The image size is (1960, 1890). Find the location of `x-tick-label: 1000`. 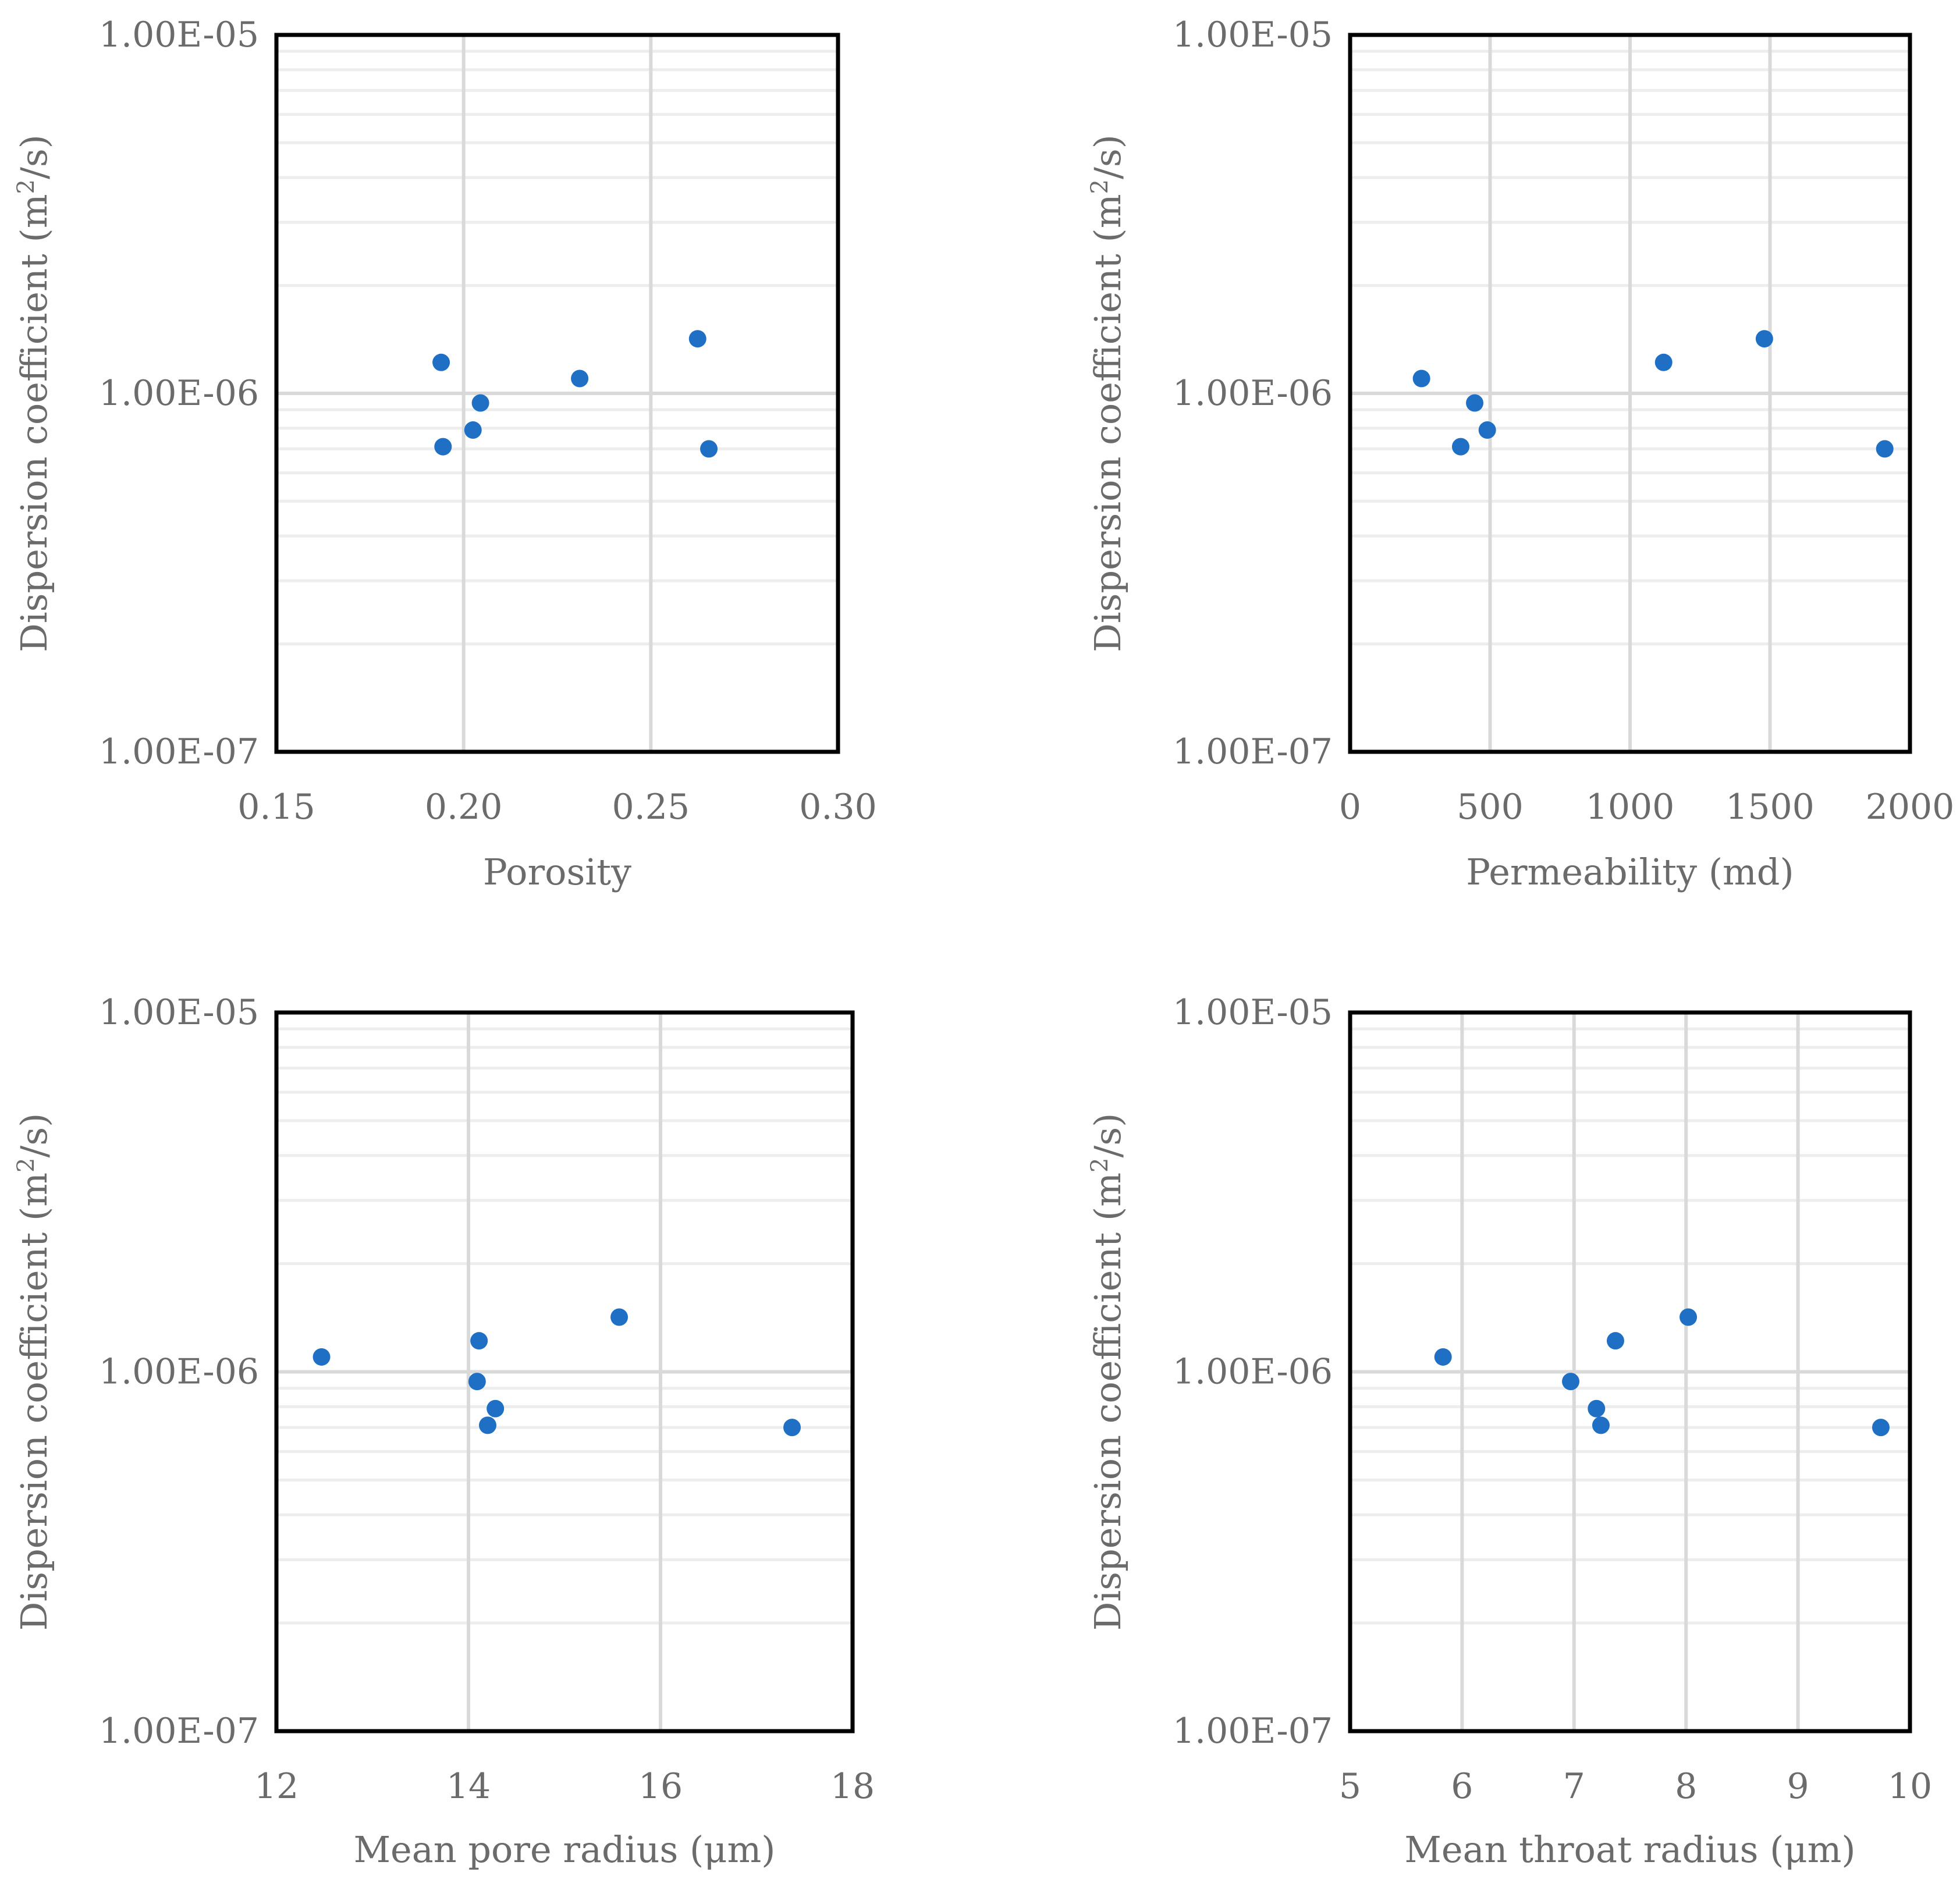

x-tick-label: 1000 is located at coordinates (1630, 807).